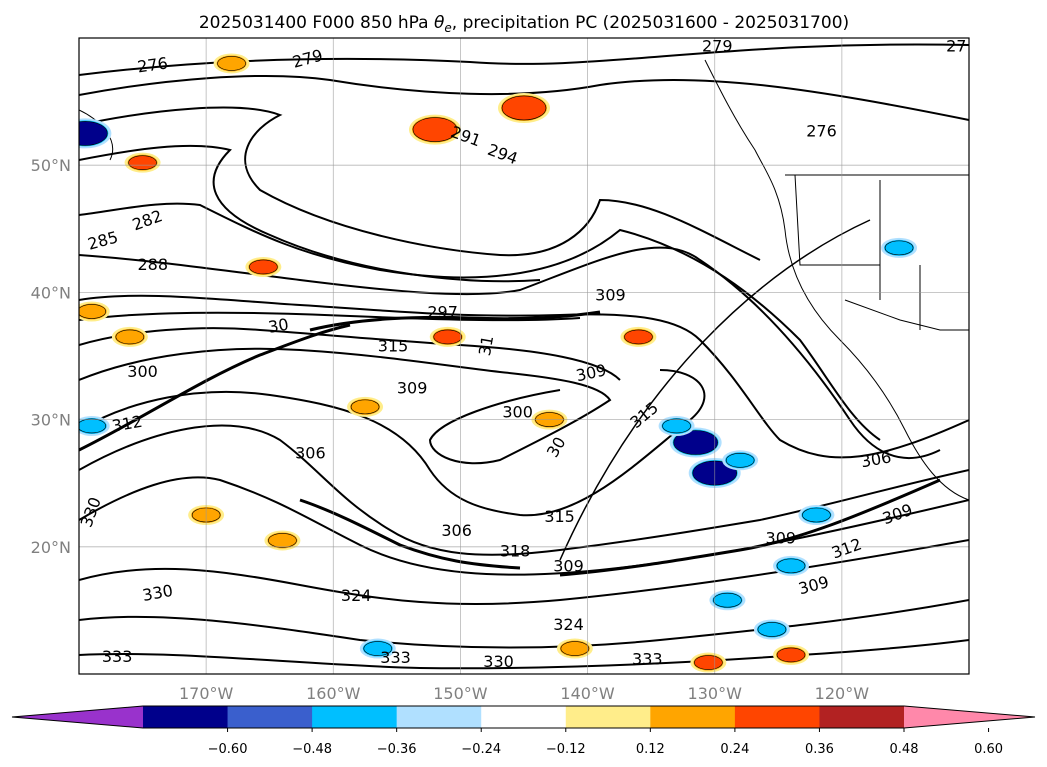 The image size is (1047, 767). What do you see at coordinates (842, 693) in the screenshot?
I see `lon-tick-label: 120°W` at bounding box center [842, 693].